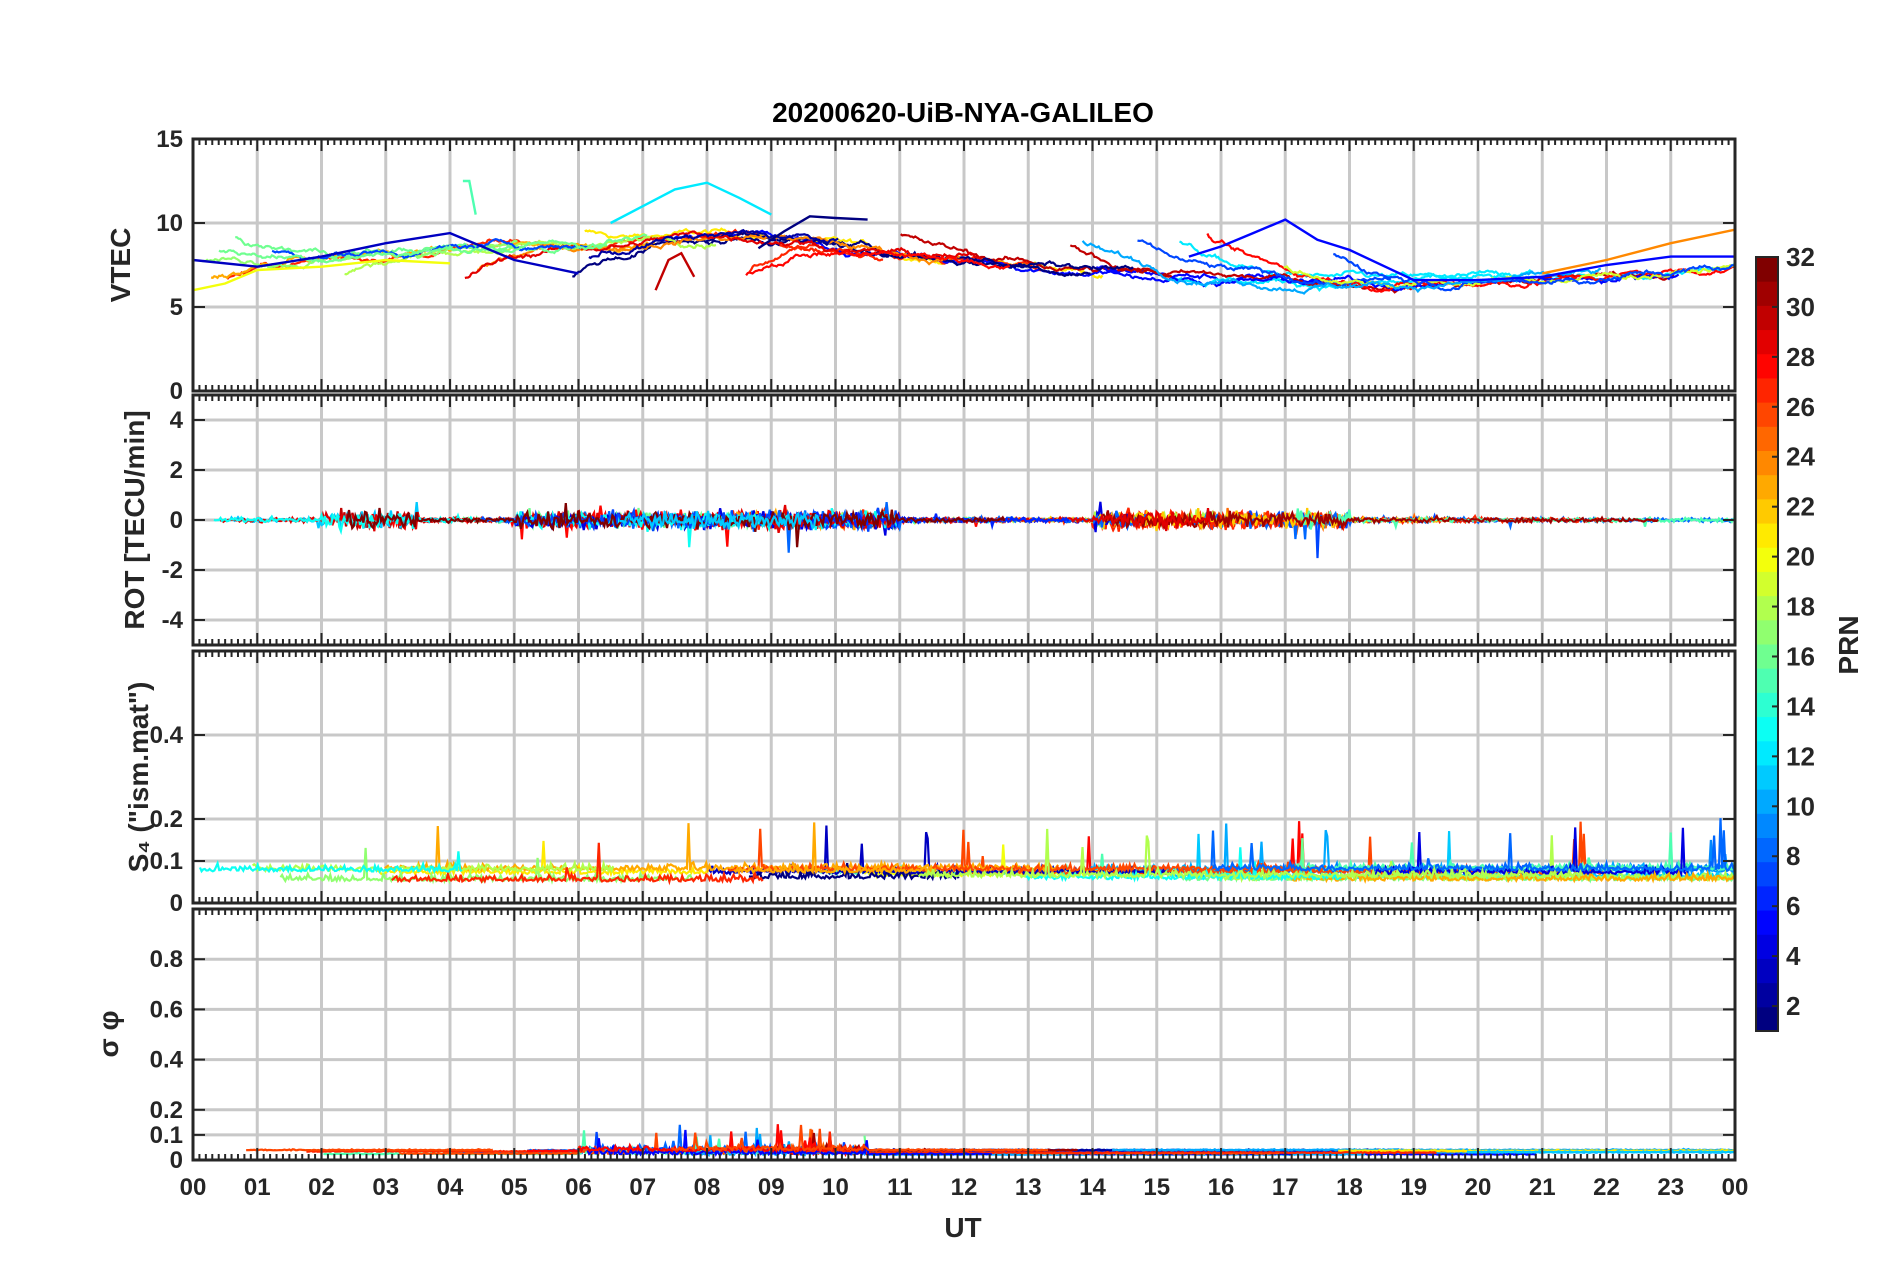 This screenshot has width=1902, height=1272. I want to click on y-axis-label: σ φ, so click(108, 1034).